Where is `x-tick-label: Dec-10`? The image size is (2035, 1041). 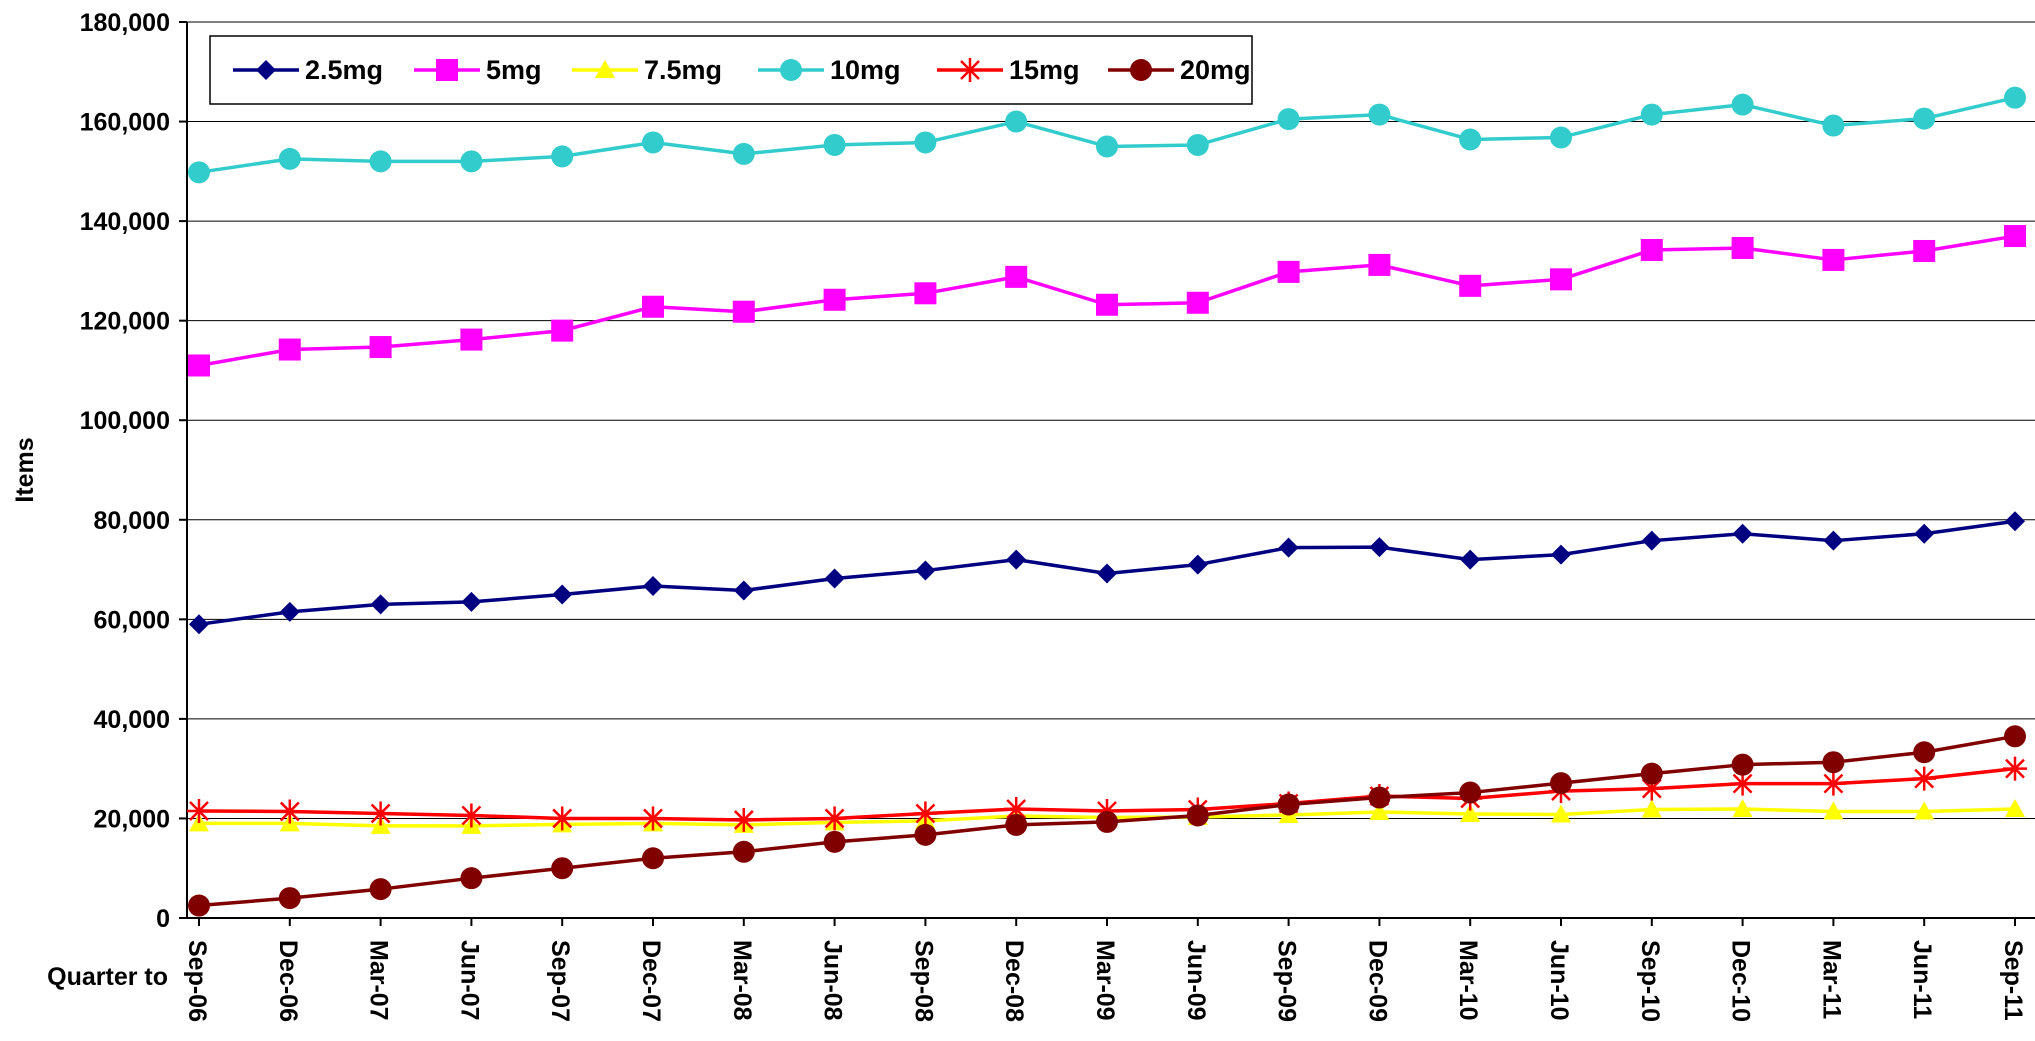
x-tick-label: Dec-10 is located at coordinates (1741, 981).